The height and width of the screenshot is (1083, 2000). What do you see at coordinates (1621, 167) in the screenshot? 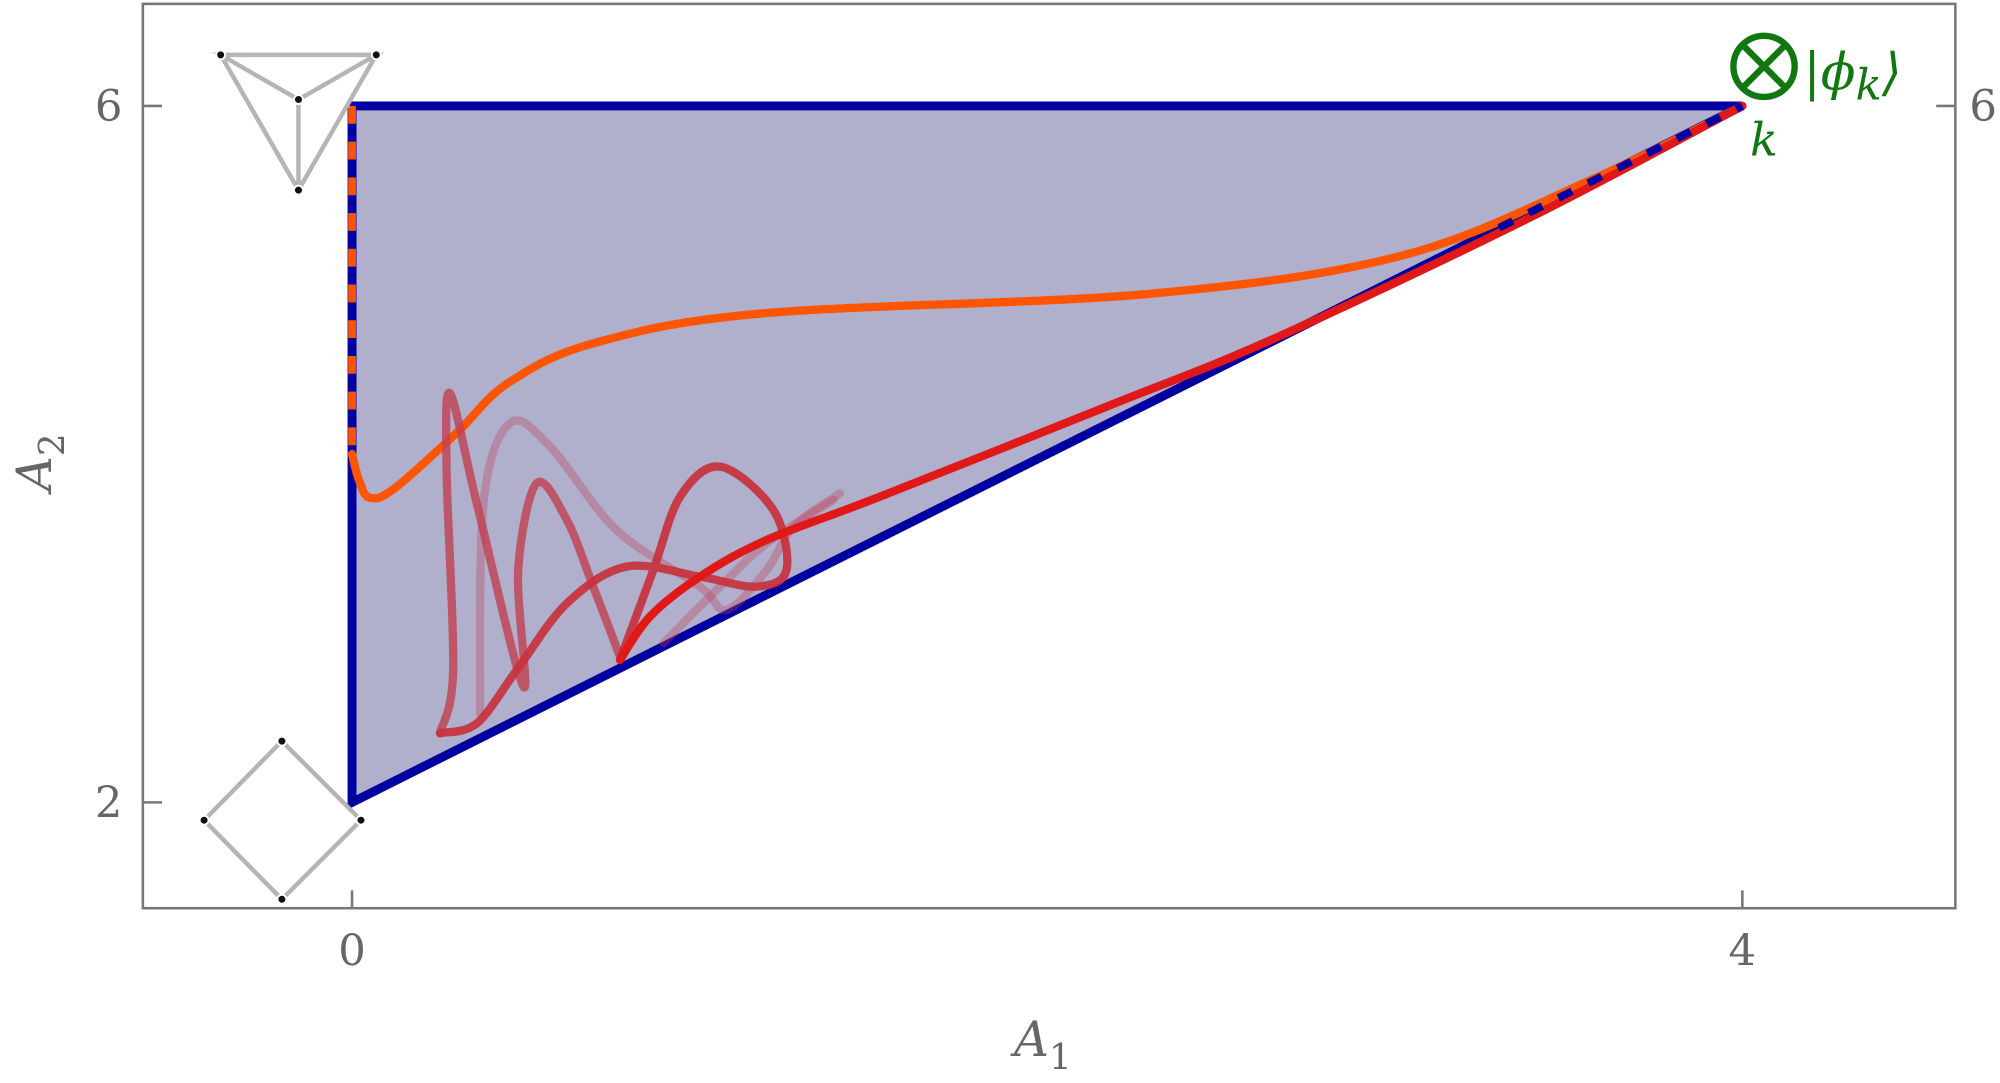
I see `series-5-boundary-overlap-dash` at bounding box center [1621, 167].